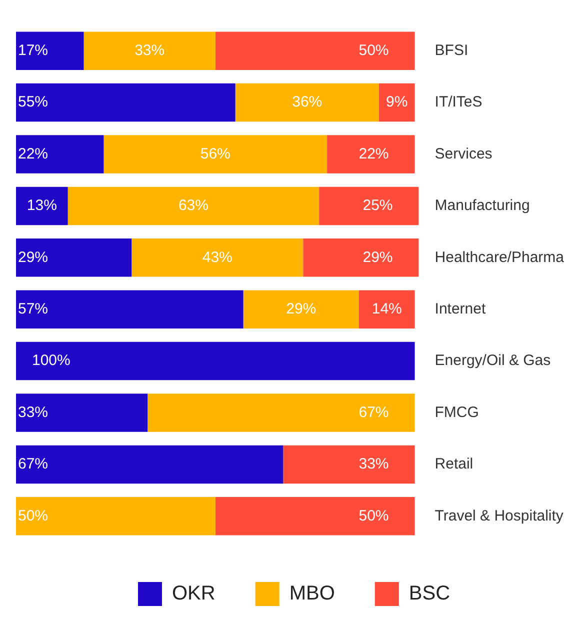 The image size is (580, 624). I want to click on y-tick-label: FMCG, so click(456, 412).